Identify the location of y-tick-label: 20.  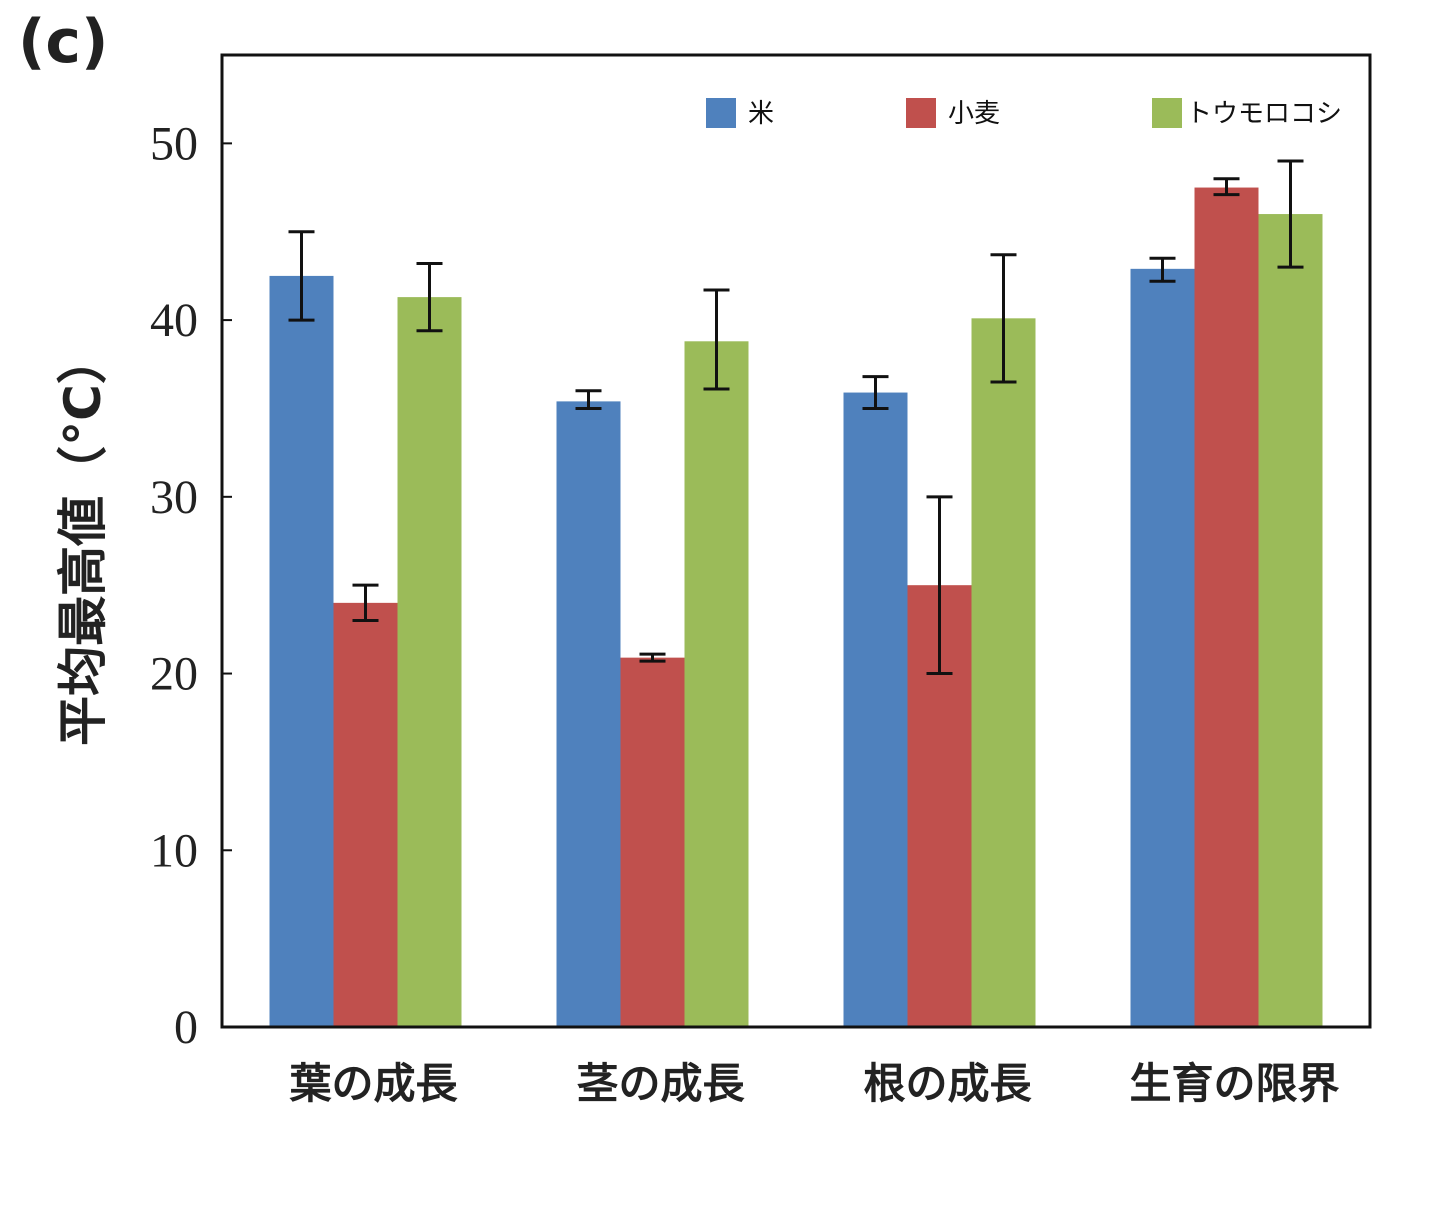
(174, 674).